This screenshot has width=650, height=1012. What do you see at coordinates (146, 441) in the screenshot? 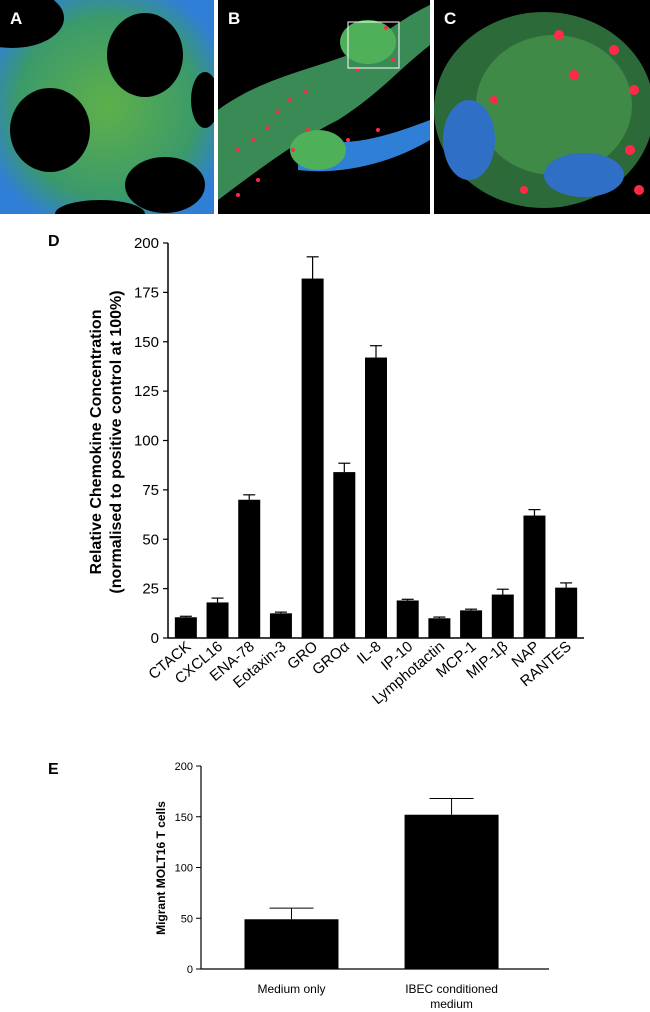
I see `chart-d-ytick-label: 100` at bounding box center [146, 441].